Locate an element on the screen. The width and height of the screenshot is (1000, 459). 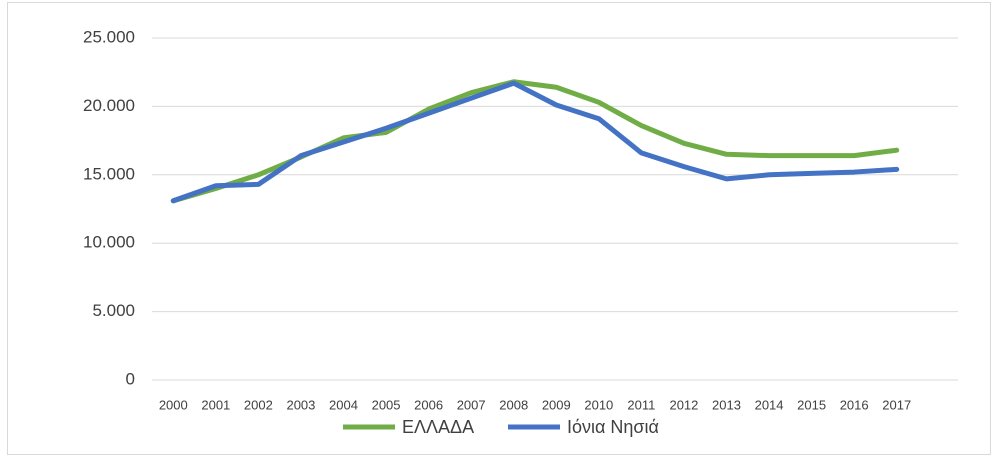
x-tick-label: 2002 is located at coordinates (258, 404).